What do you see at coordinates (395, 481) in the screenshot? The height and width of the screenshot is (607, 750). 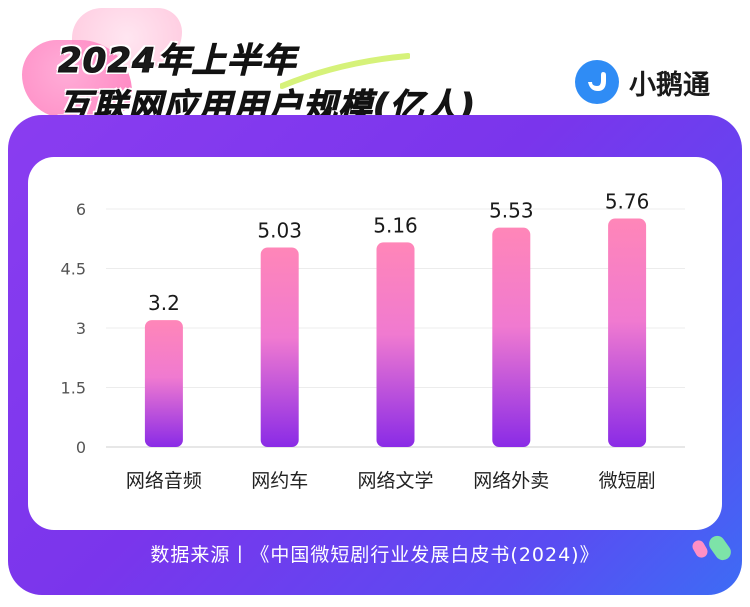 I see `x-tick-label: 网络文学` at bounding box center [395, 481].